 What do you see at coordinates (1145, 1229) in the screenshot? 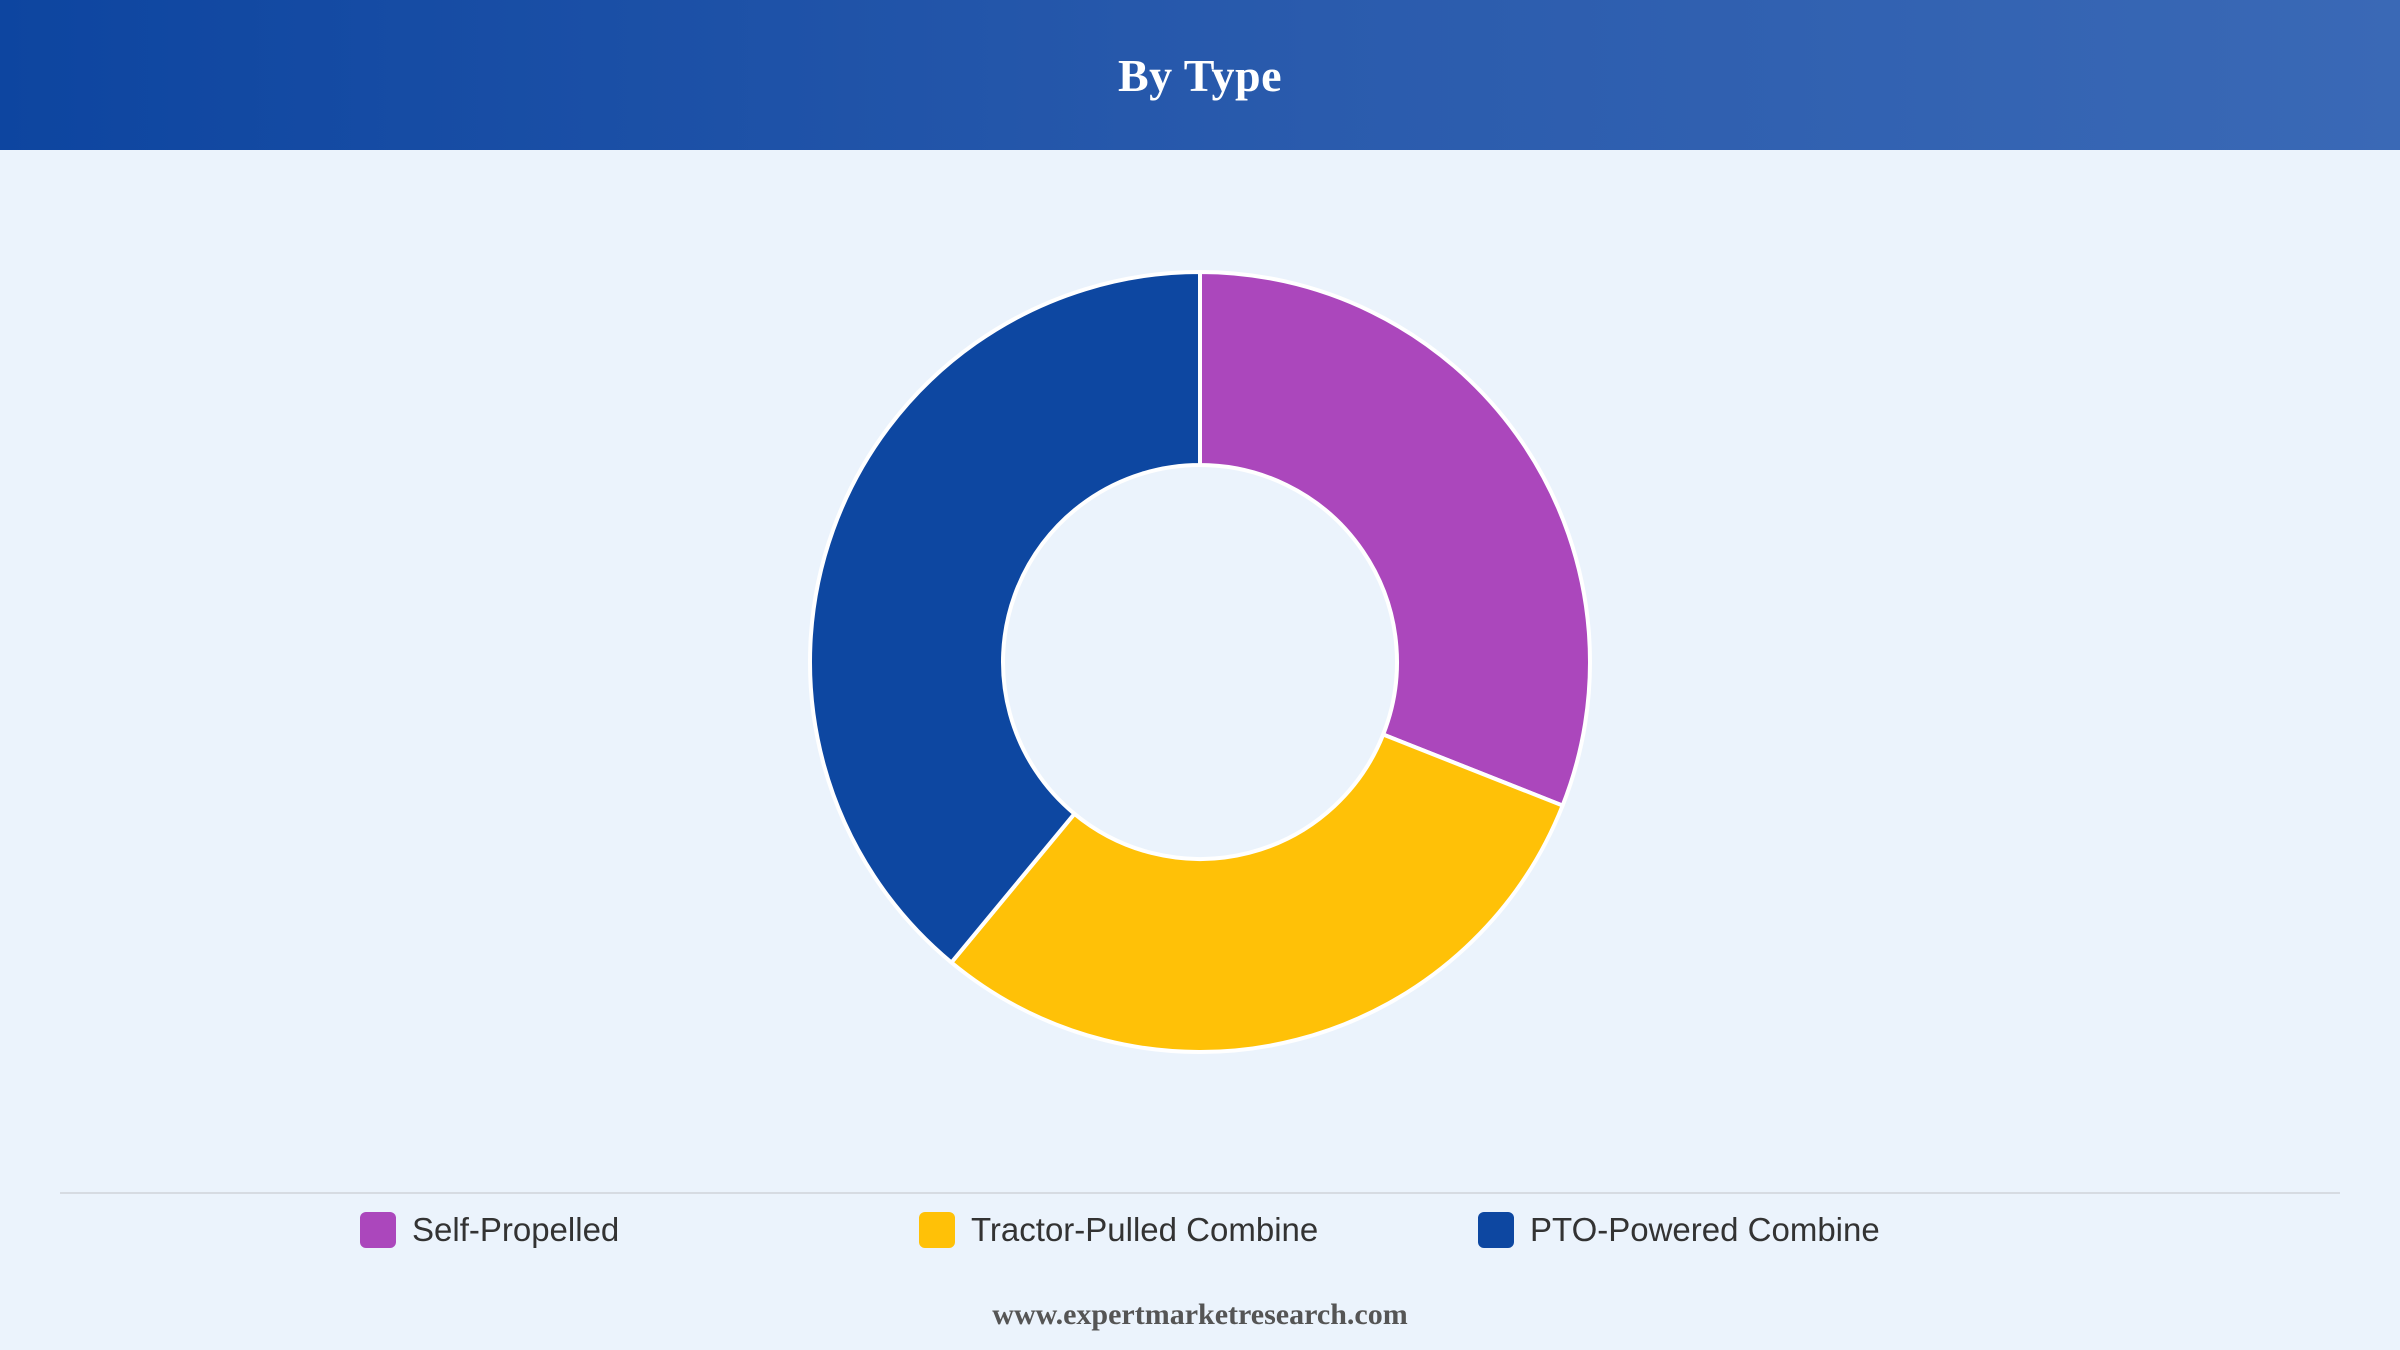
I see `legend-label-tractor-pulled: Tractor-Pulled Combine` at bounding box center [1145, 1229].